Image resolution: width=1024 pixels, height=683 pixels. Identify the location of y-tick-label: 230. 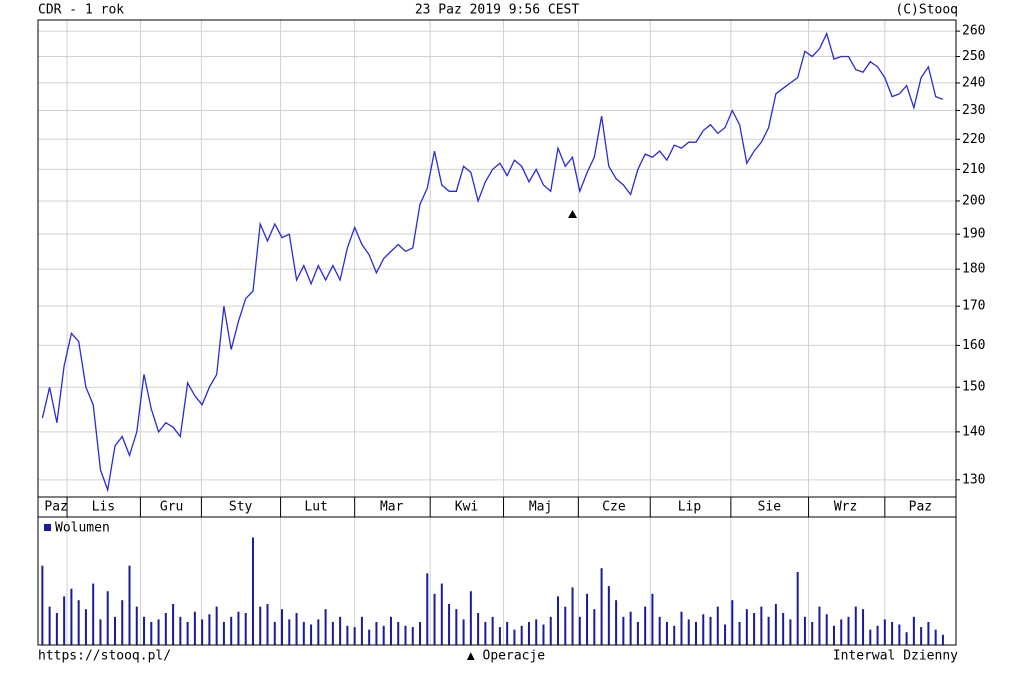
(973, 110).